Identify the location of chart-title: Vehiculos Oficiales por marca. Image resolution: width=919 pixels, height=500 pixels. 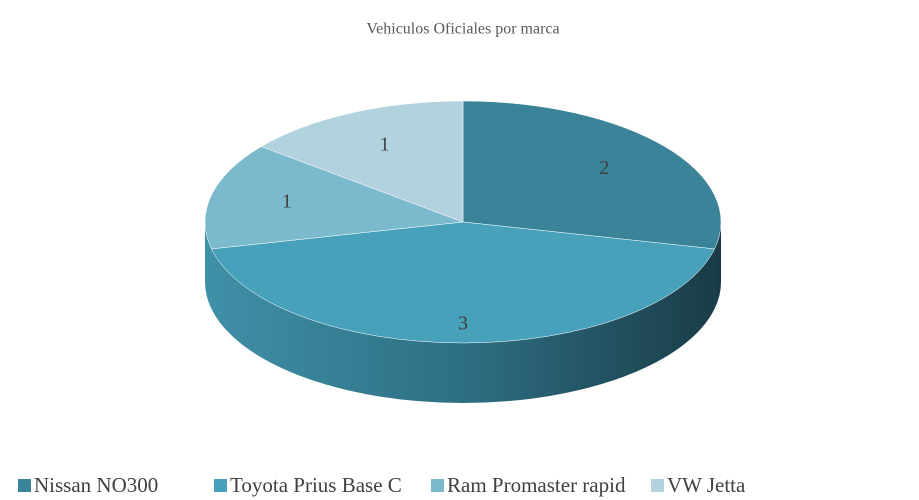
(462, 29).